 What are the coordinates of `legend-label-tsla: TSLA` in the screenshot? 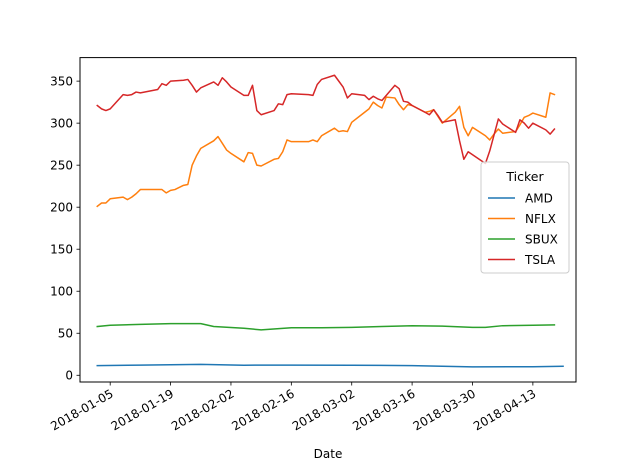 It's located at (540, 260).